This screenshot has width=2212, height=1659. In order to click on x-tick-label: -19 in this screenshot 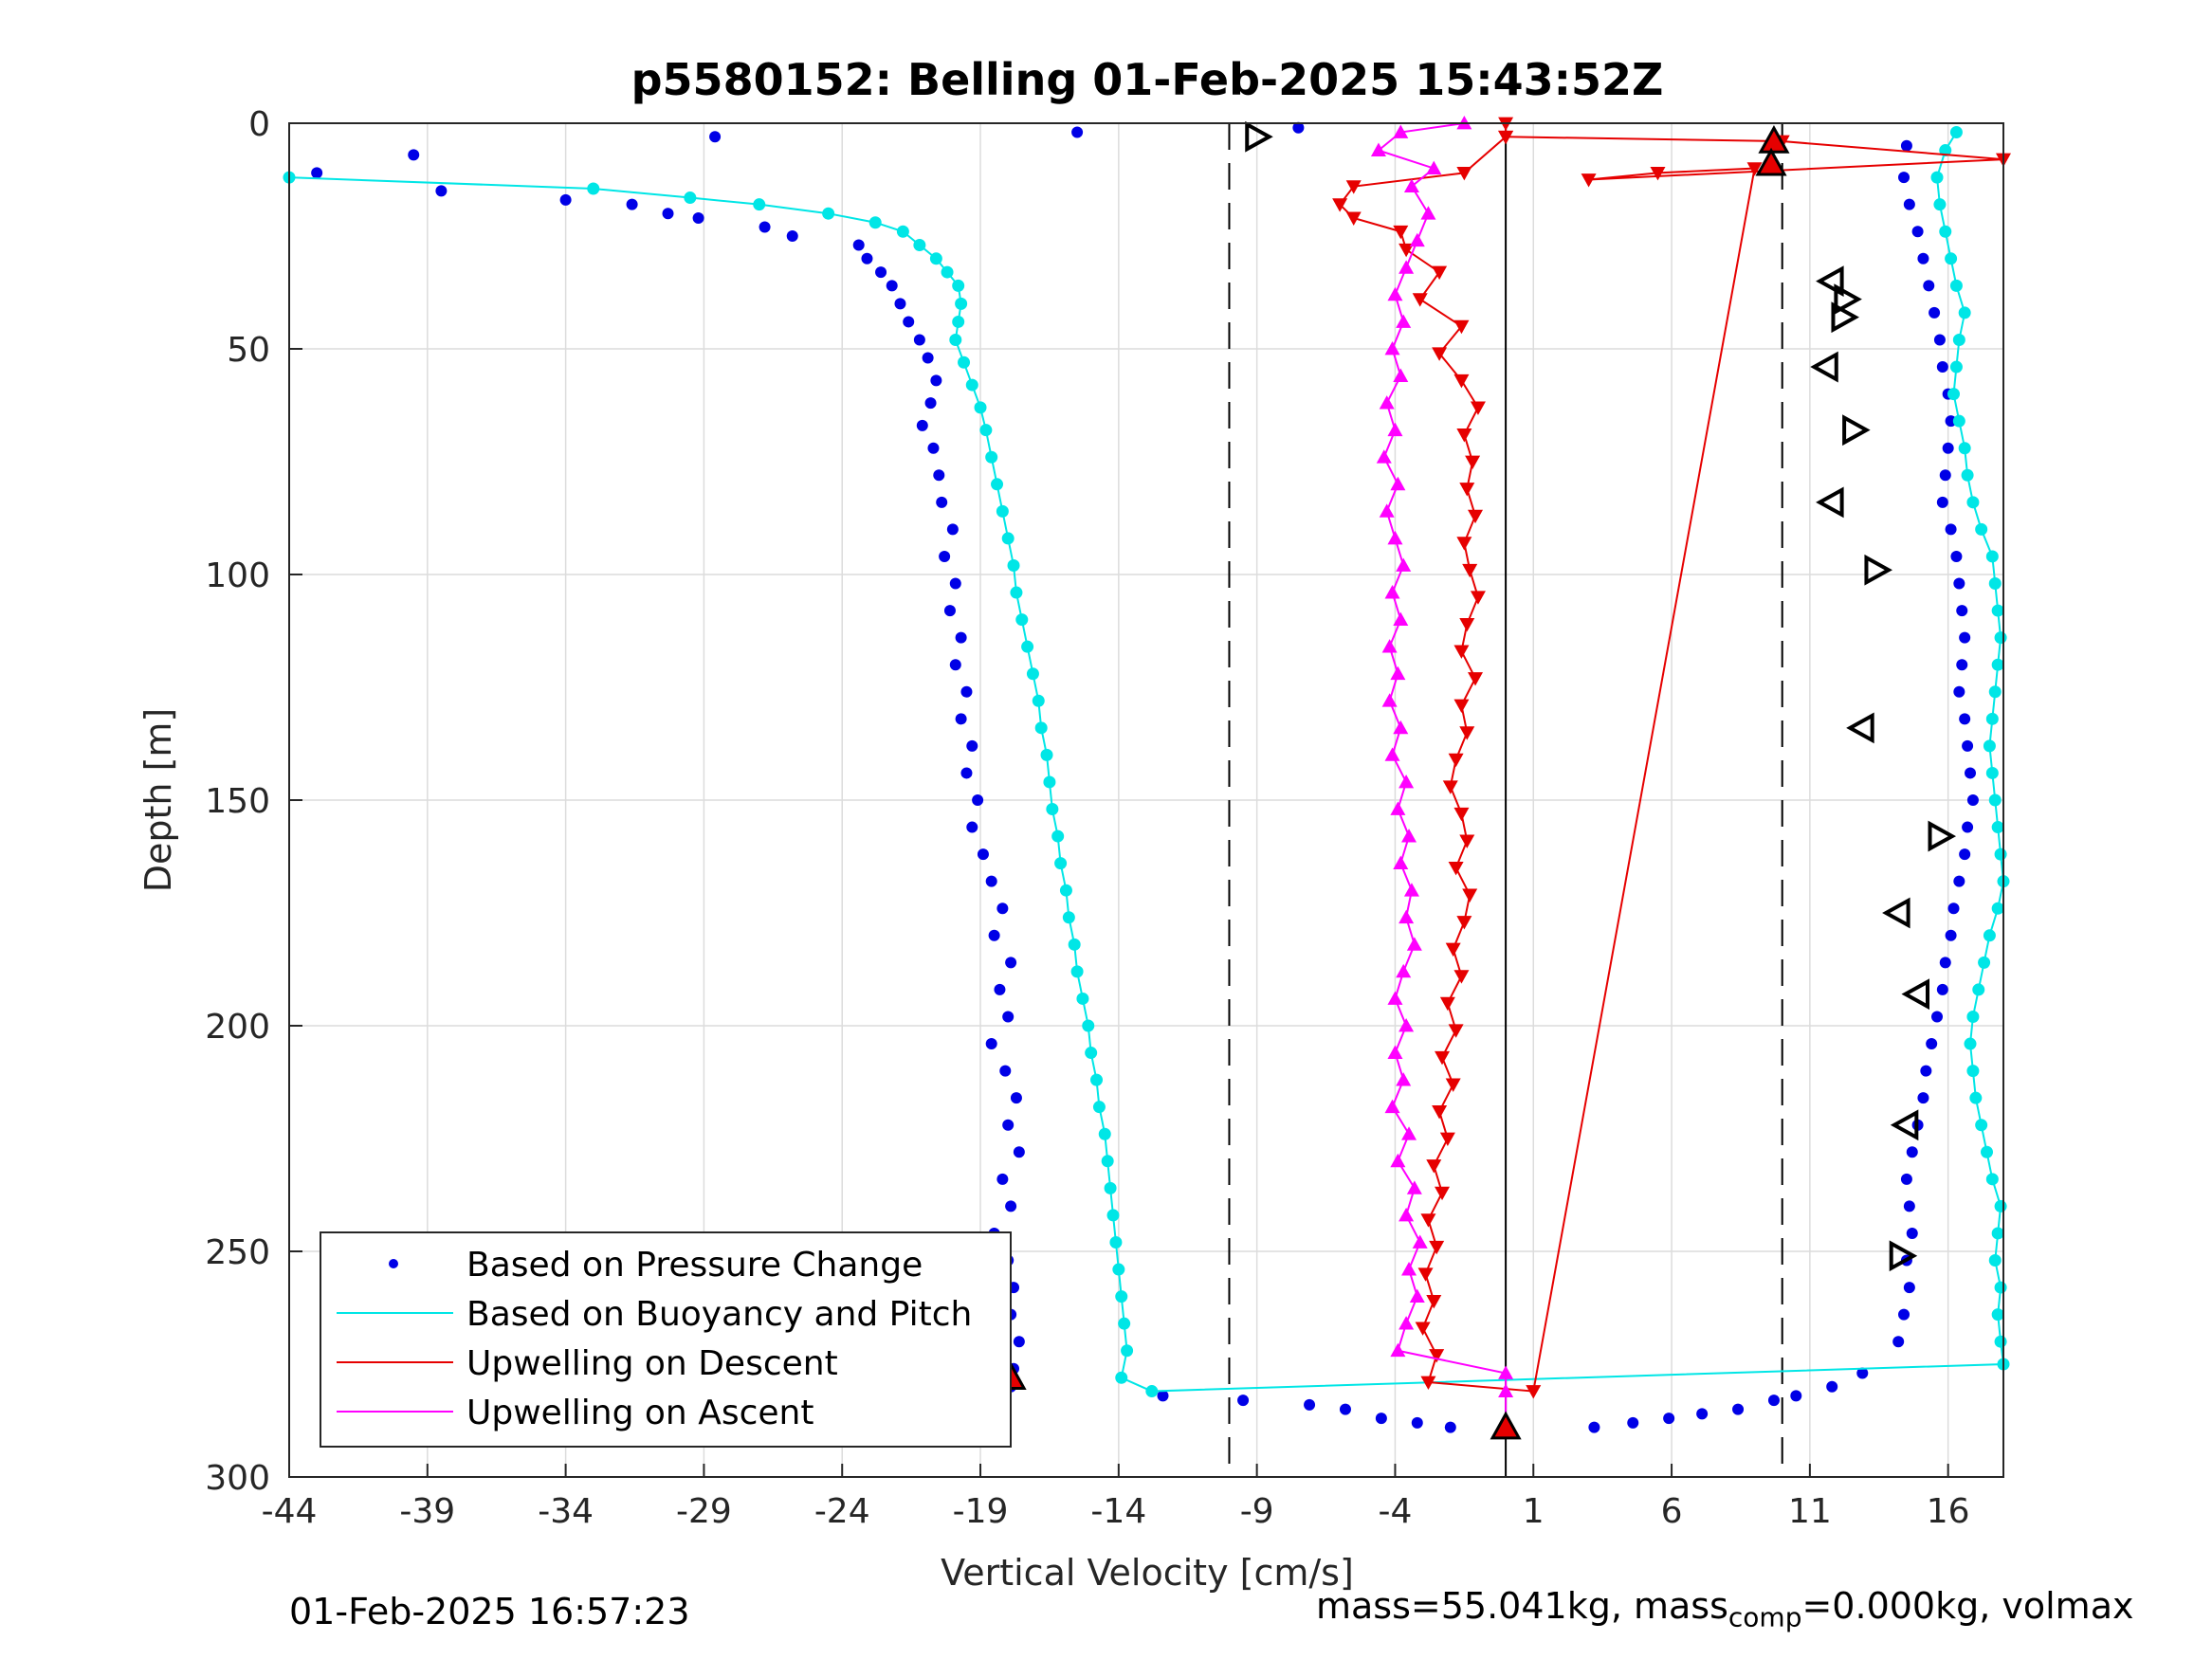, I will do `click(981, 1511)`.